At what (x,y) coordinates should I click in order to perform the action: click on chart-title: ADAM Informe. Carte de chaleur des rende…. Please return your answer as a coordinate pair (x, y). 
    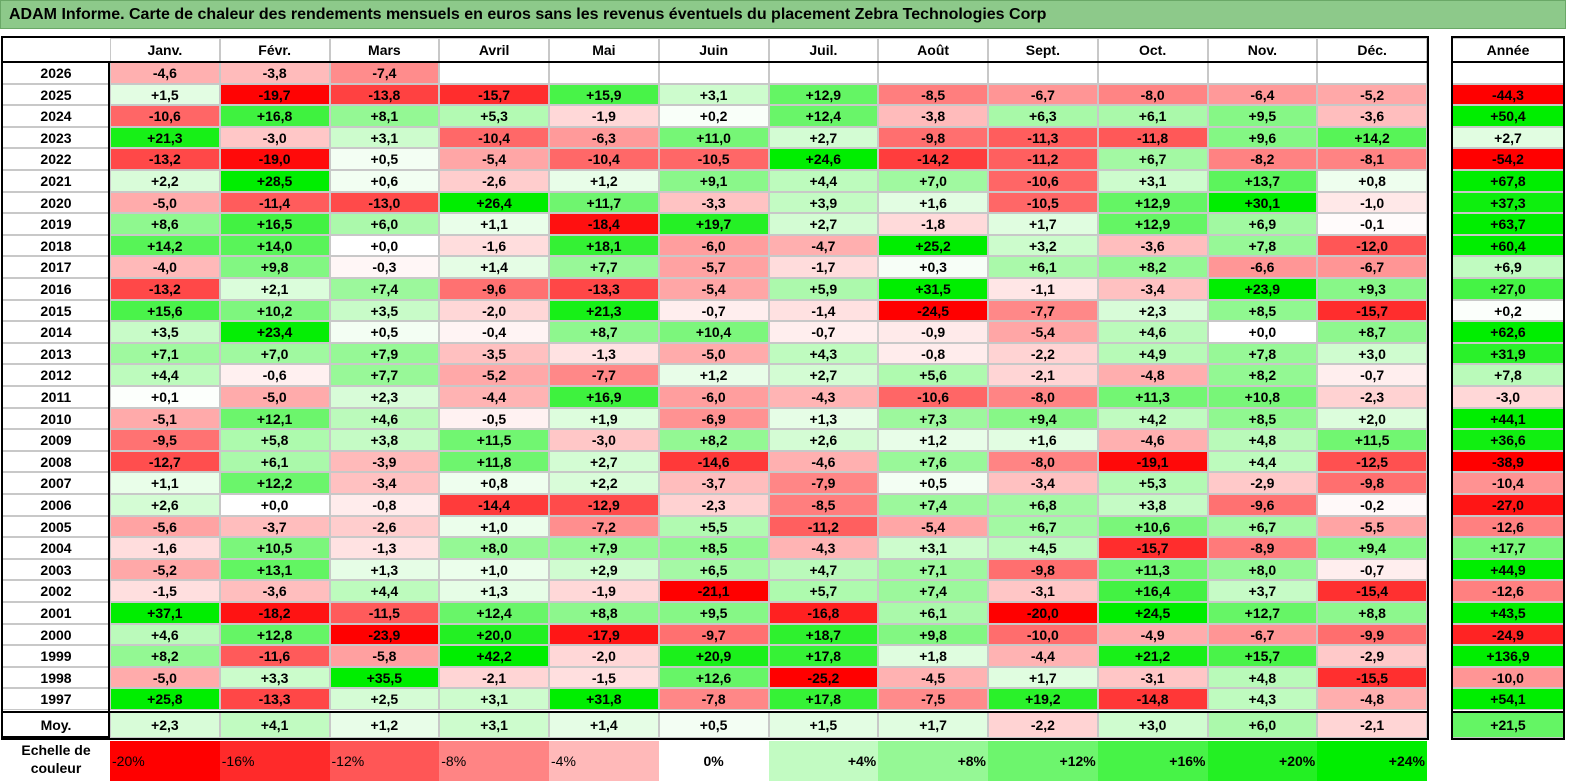
    Looking at the image, I should click on (783, 14).